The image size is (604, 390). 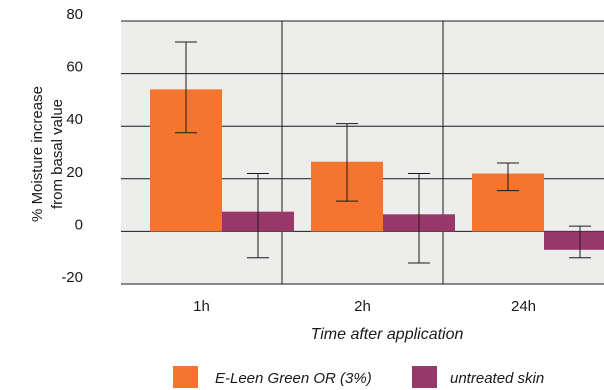 I want to click on legend-label-1: untreated skin, so click(x=497, y=378).